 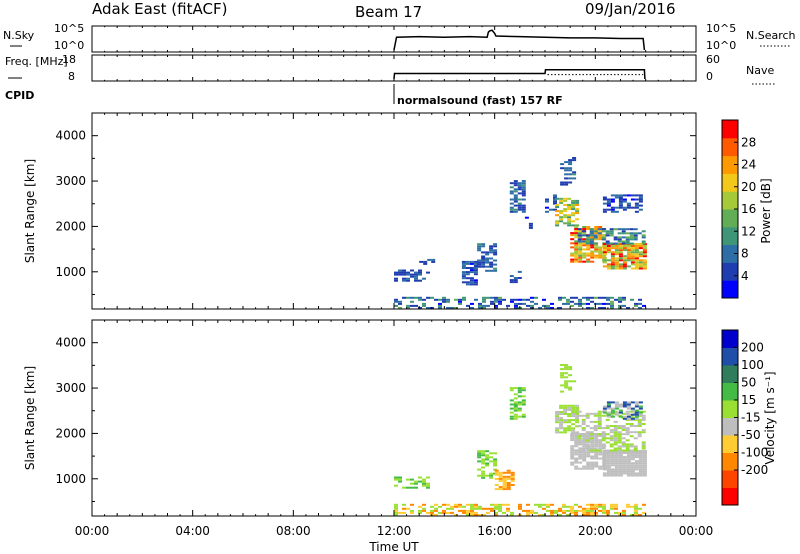 What do you see at coordinates (520, 440) in the screenshot?
I see `velocity-scatter-cells` at bounding box center [520, 440].